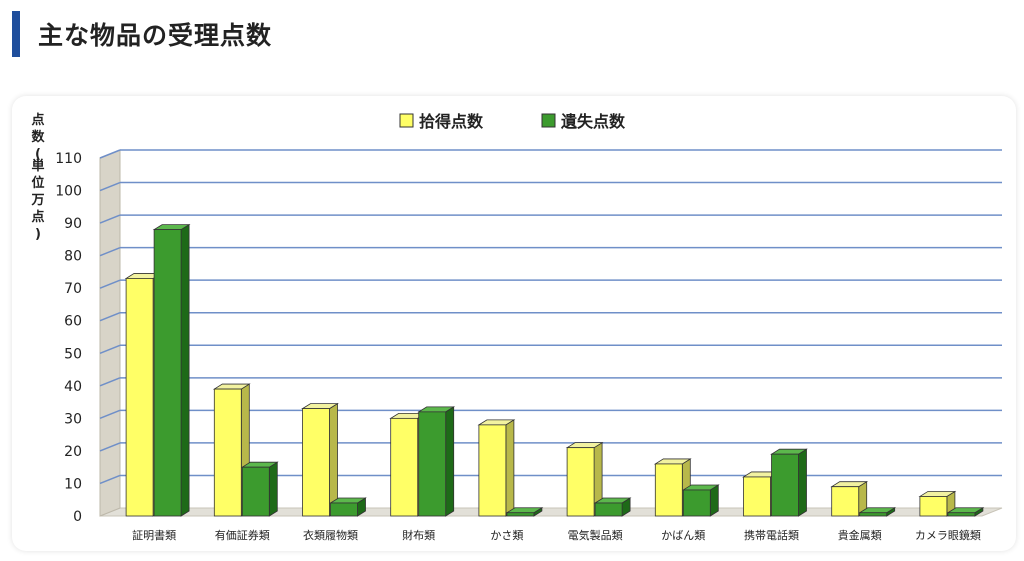  I want to click on page-header: 主な物品の受理点数, so click(142, 34).